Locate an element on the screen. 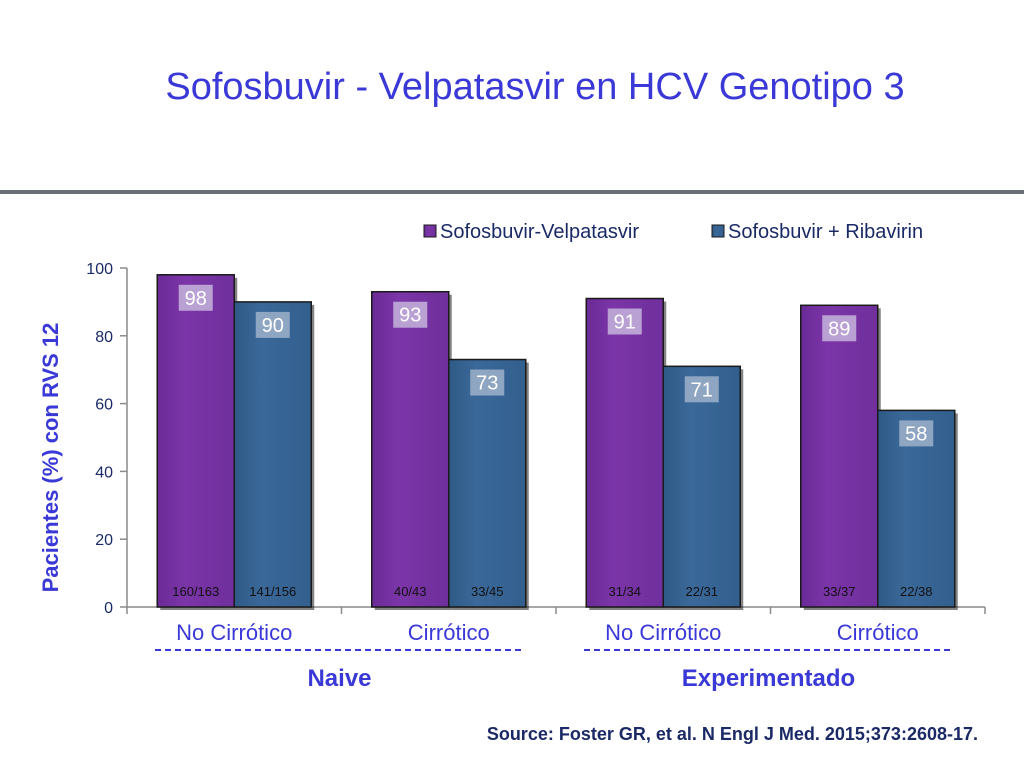 The width and height of the screenshot is (1024, 768). title-divider is located at coordinates (512, 192).